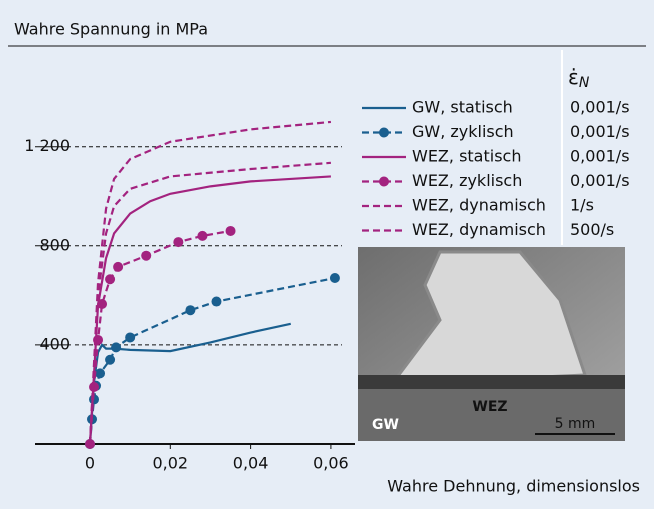  Describe the element at coordinates (466, 156) in the screenshot. I see `legend-label: WEZ, statisch` at that location.